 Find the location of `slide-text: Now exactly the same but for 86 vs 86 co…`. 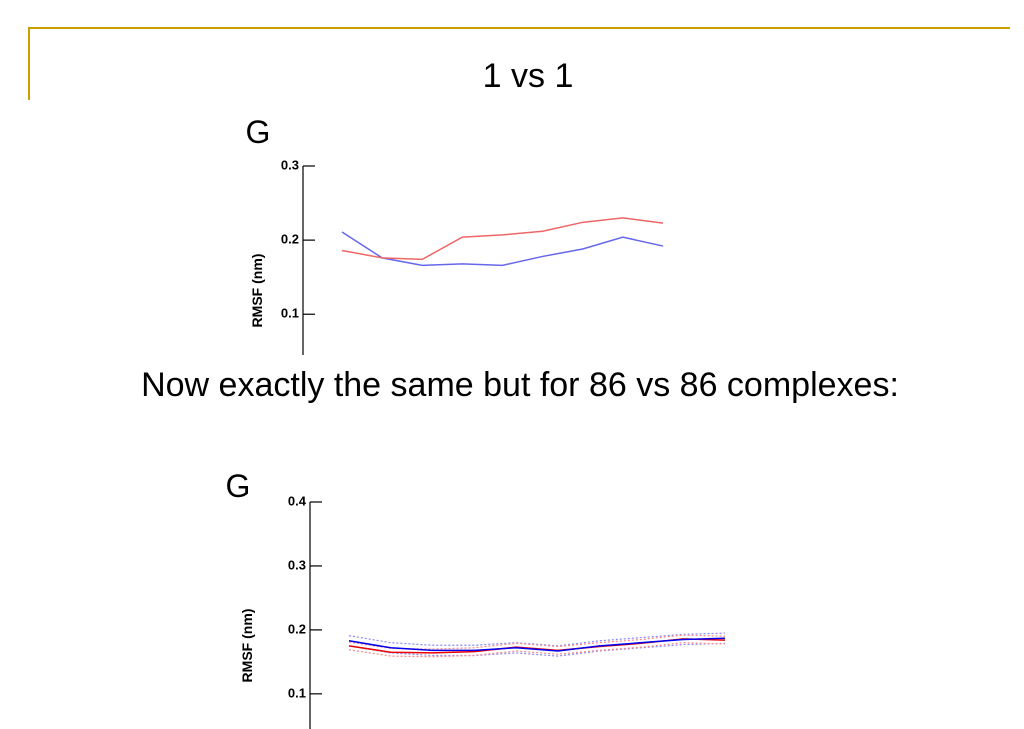

slide-text: Now exactly the same but for 86 vs 86 co… is located at coordinates (520, 385).